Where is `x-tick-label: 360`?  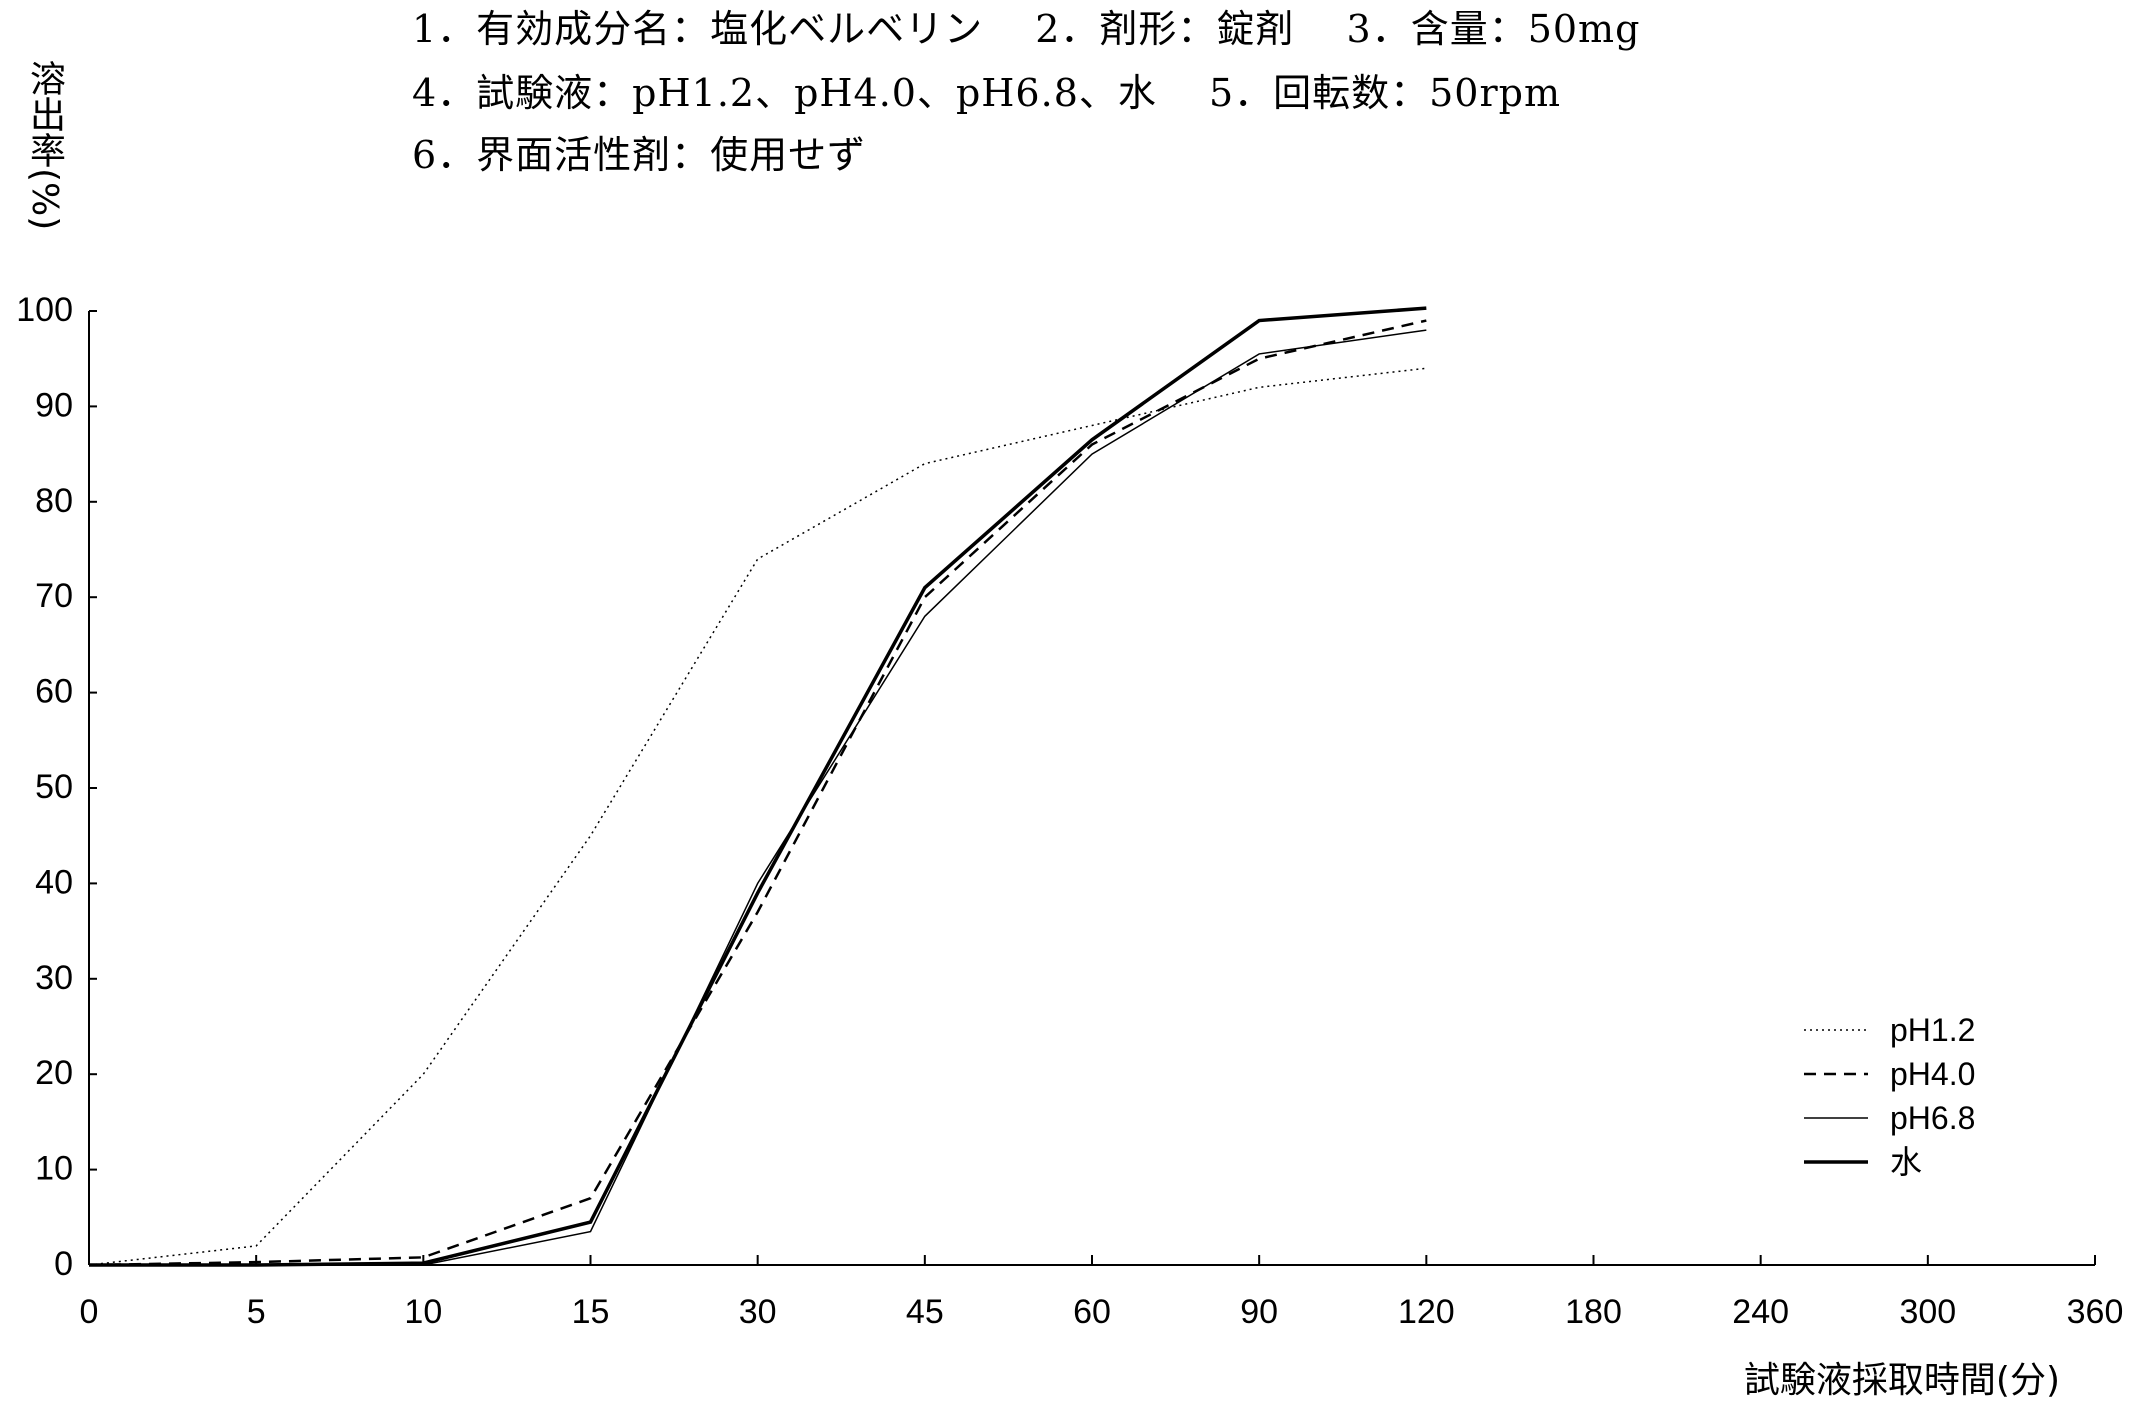 x-tick-label: 360 is located at coordinates (2095, 1312).